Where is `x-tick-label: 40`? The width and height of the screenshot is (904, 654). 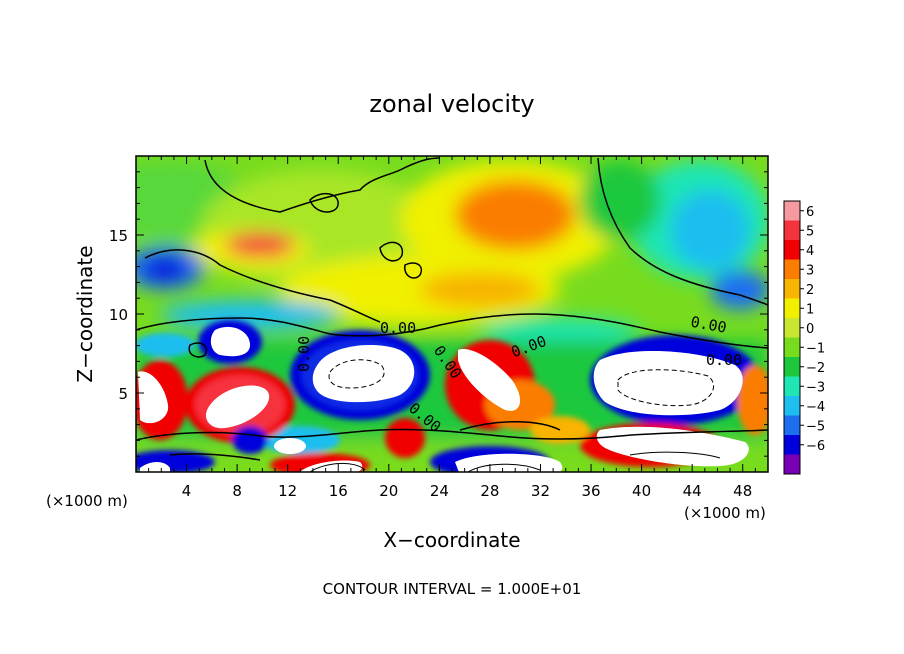
x-tick-label: 40 is located at coordinates (641, 491).